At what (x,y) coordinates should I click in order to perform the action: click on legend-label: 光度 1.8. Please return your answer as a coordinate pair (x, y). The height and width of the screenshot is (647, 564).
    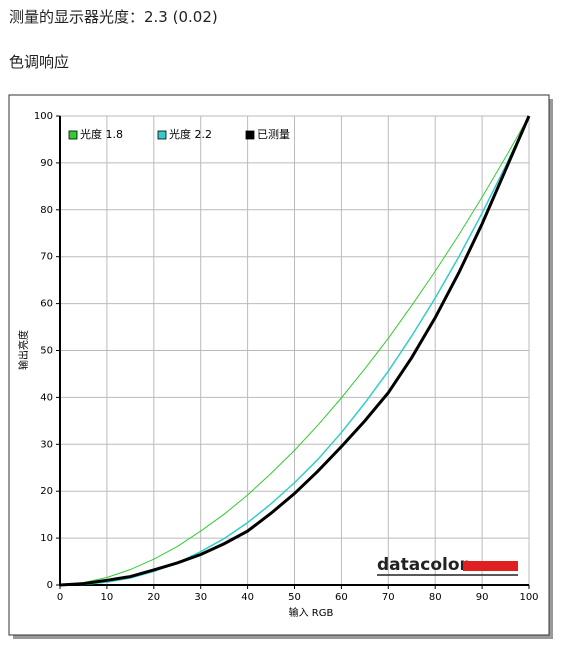
    Looking at the image, I should click on (101, 134).